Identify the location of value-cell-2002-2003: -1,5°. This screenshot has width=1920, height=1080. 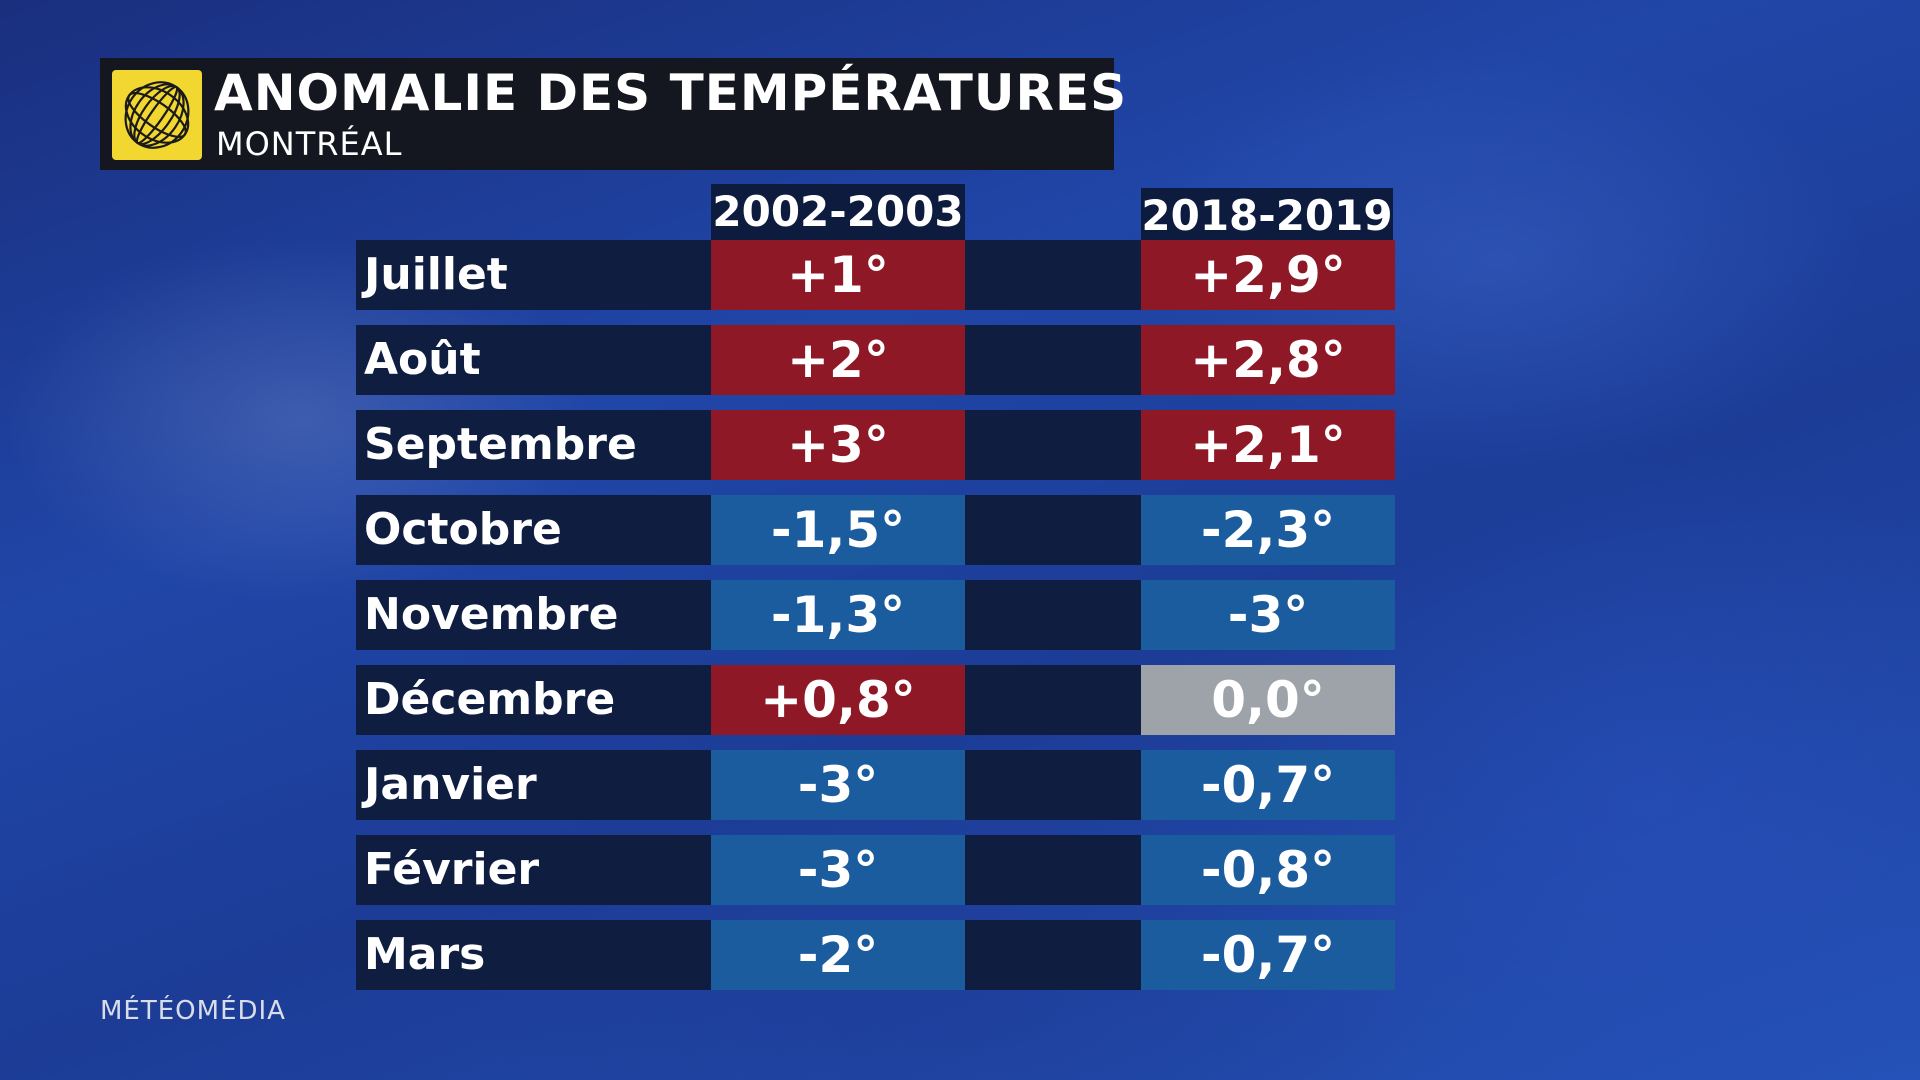
(838, 530).